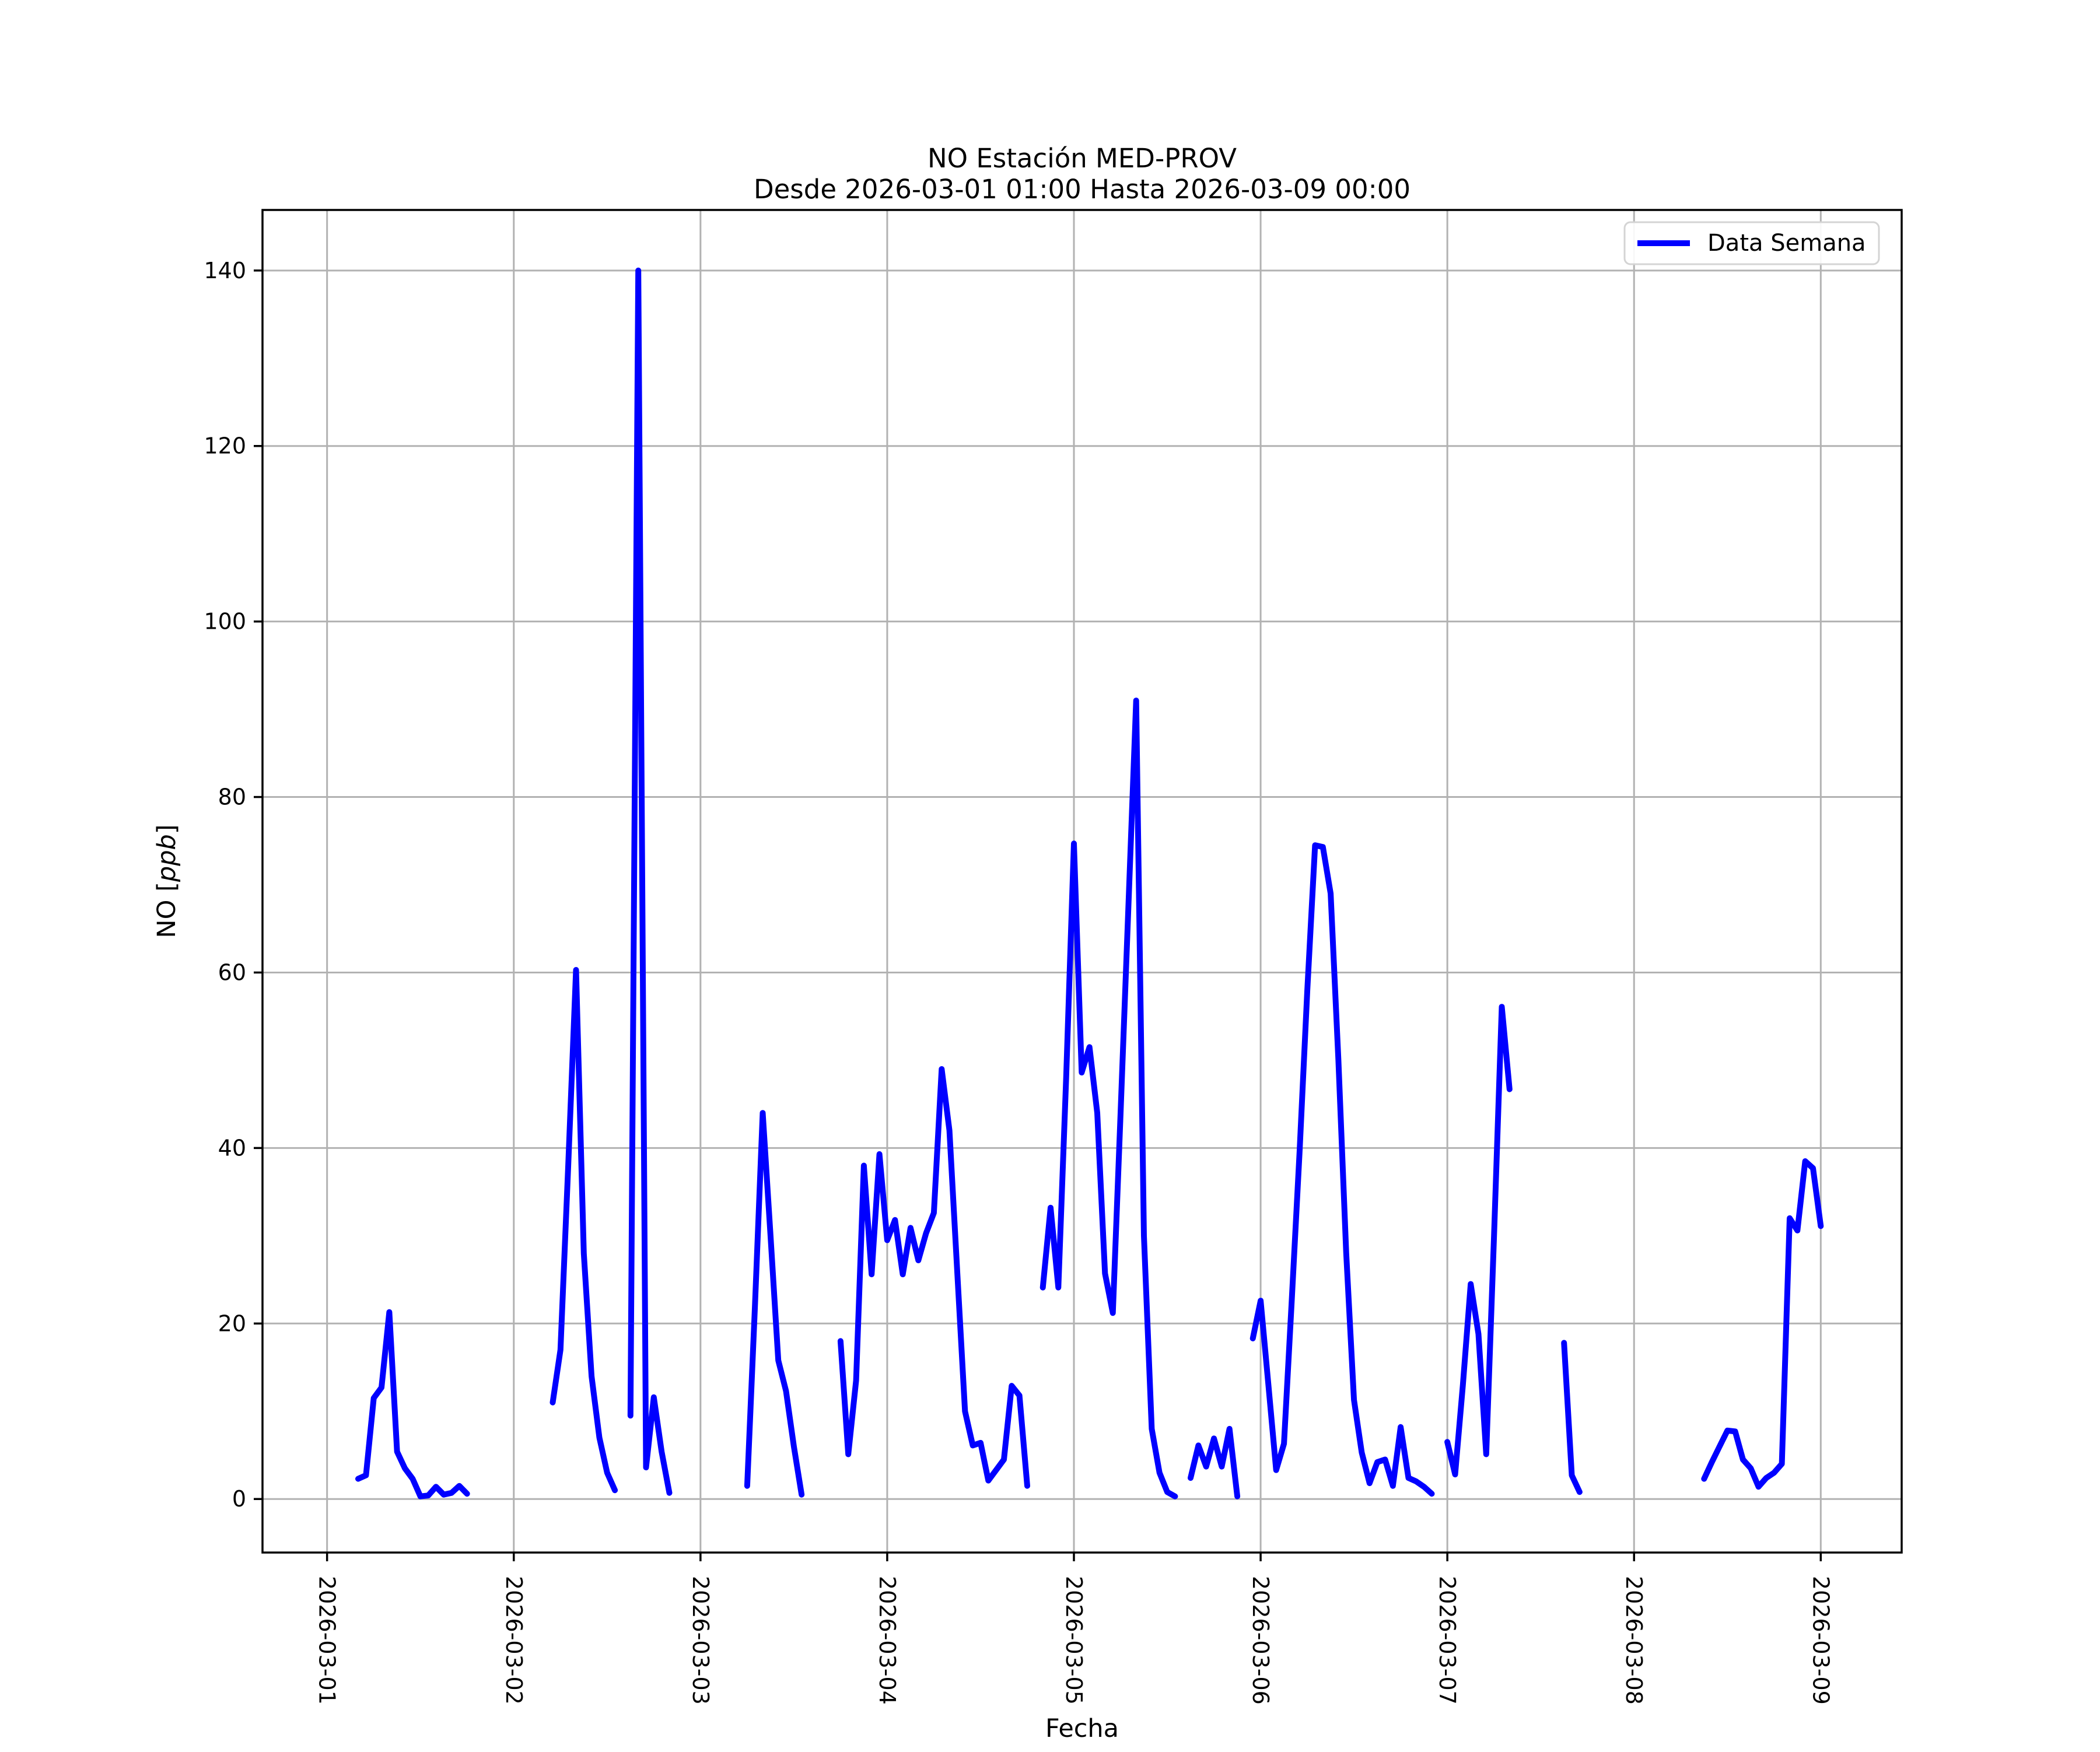 This screenshot has height=1752, width=2100. Describe the element at coordinates (225, 622) in the screenshot. I see `y-tick-label-5: 100` at that location.